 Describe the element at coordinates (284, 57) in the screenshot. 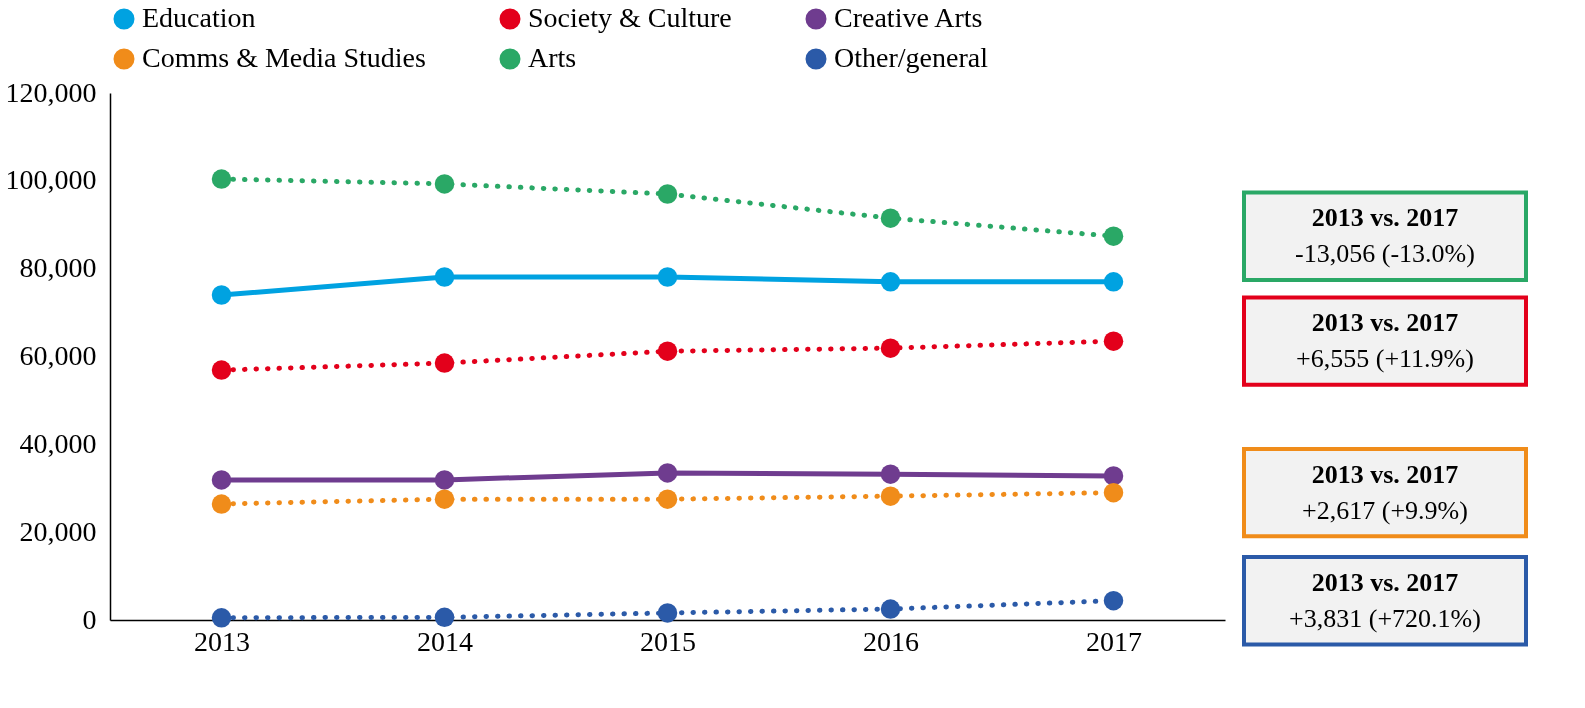

I see `legend-label: Comms & Media Studies` at that location.